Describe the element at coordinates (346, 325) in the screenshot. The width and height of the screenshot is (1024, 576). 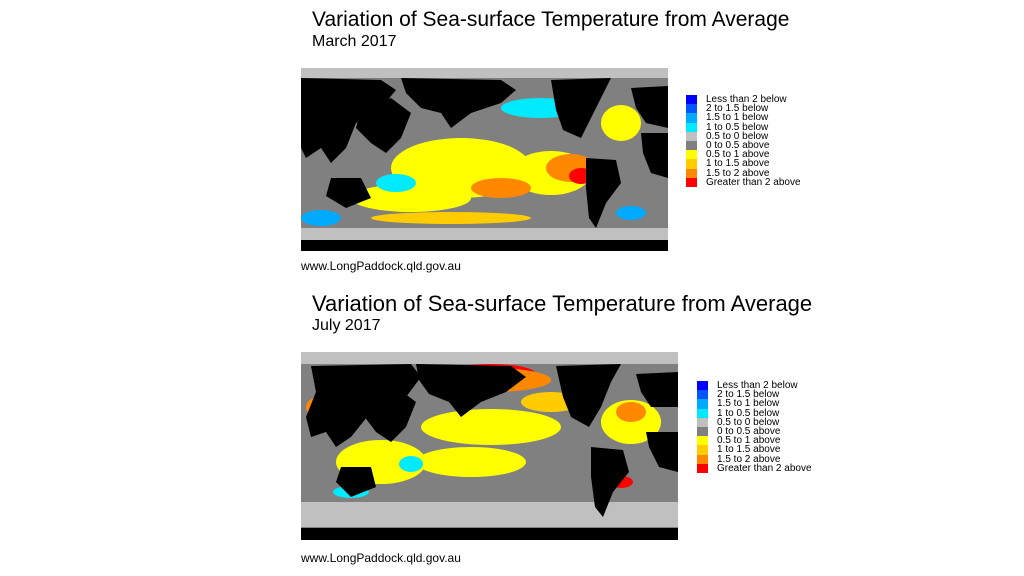
I see `map-subtitle: July 2017` at that location.